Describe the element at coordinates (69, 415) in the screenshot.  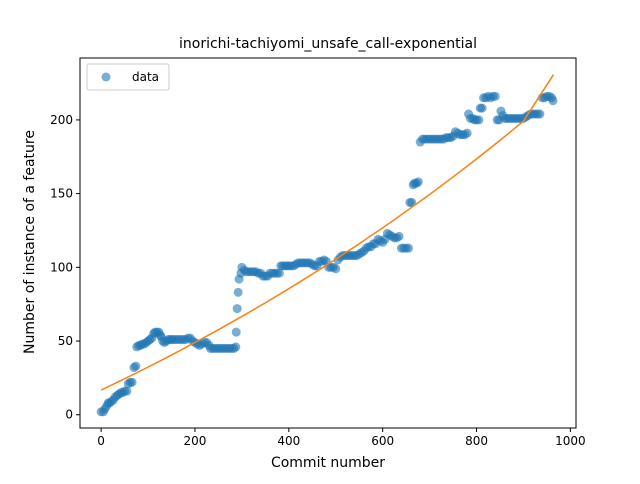
I see `y-tick-label: 0` at that location.